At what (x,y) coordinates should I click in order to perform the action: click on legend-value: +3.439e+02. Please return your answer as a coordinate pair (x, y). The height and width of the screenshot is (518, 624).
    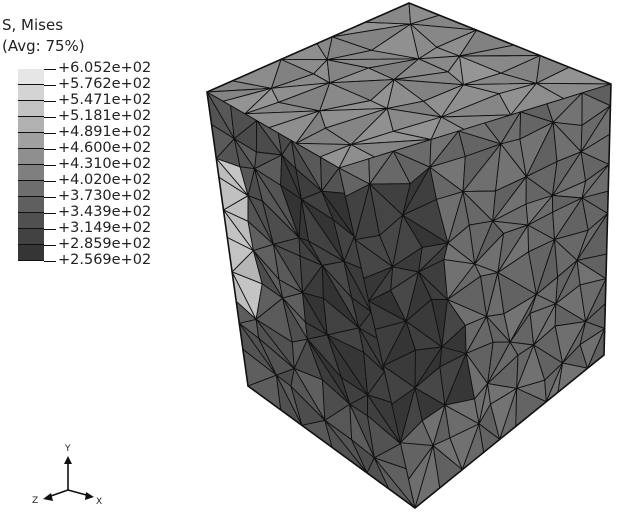
    Looking at the image, I should click on (105, 212).